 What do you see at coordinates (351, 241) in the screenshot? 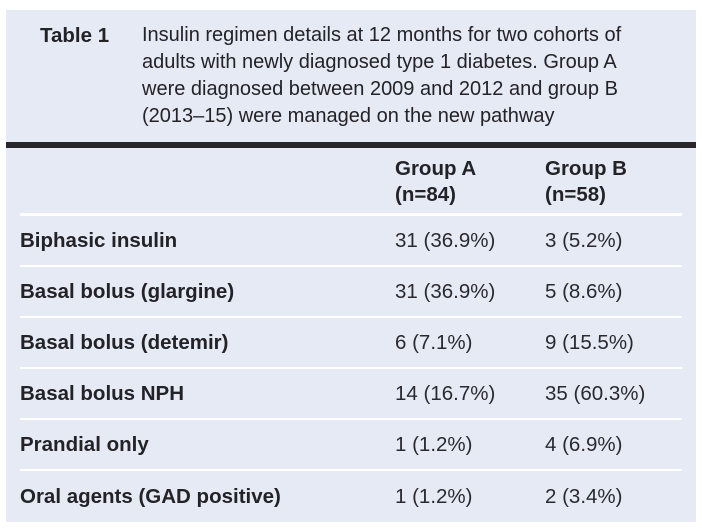
I see `table-row: Biphasic insulin 31 (36.9%) 3 (5.2%)` at bounding box center [351, 241].